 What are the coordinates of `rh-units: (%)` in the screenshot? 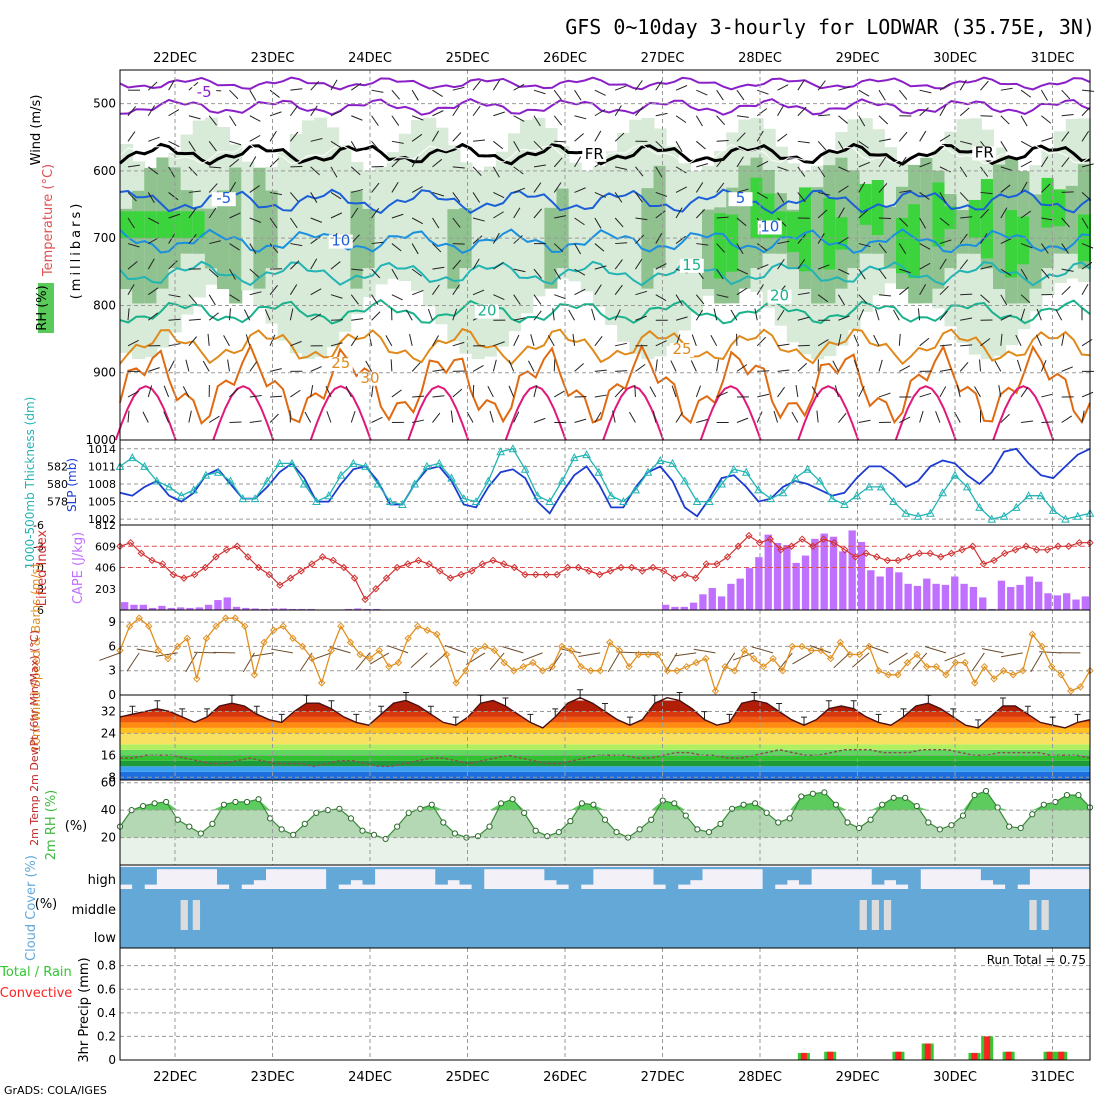 It's located at (76, 826).